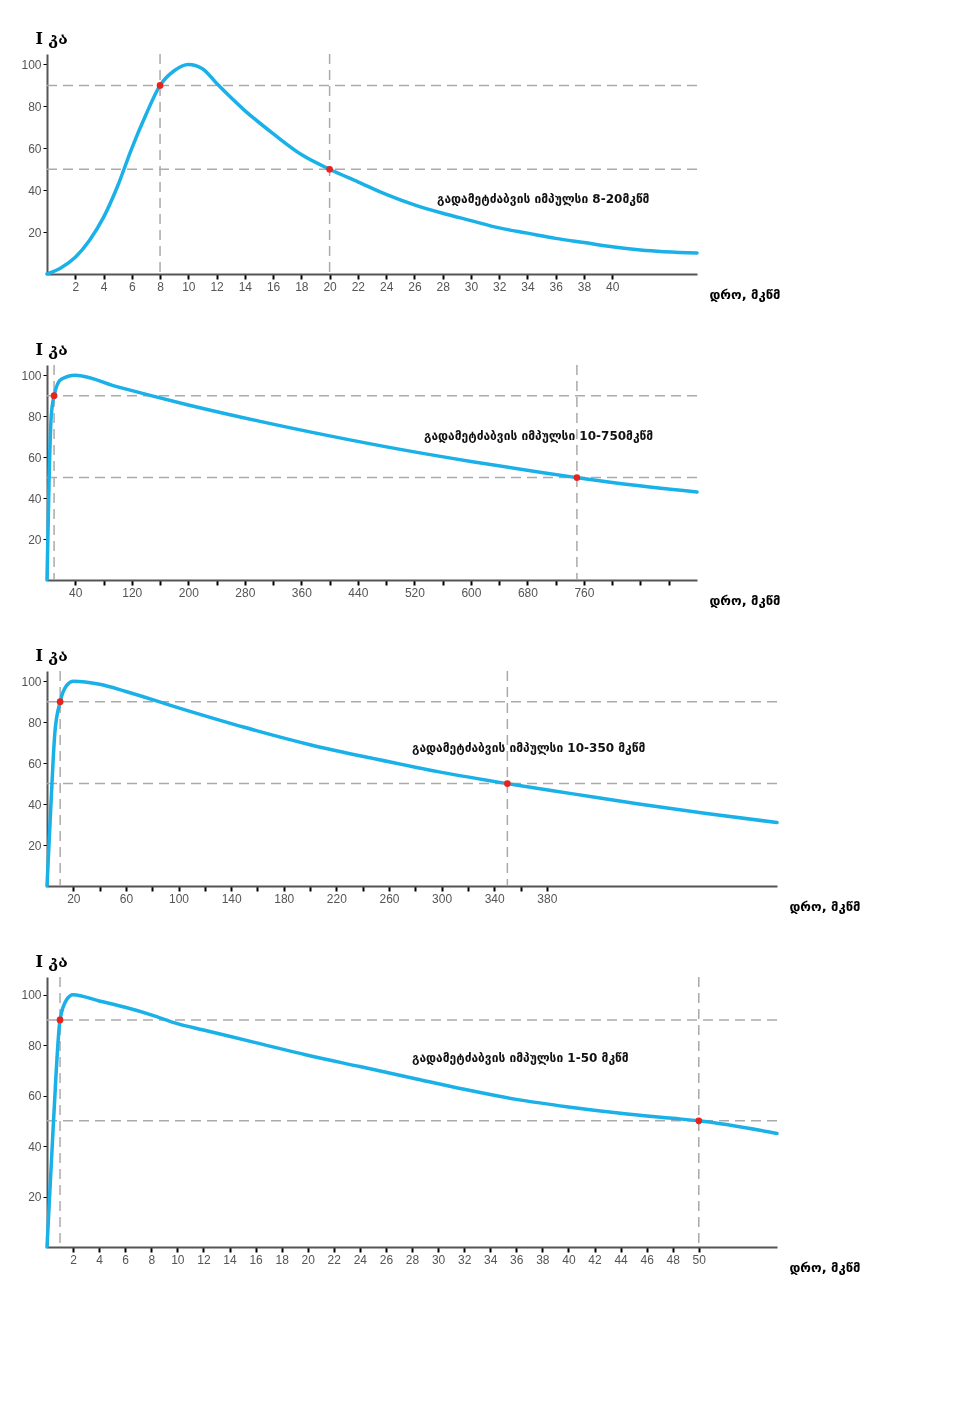 The image size is (971, 1414). Describe the element at coordinates (529, 748) in the screenshot. I see `annotation: გადამეტძაბვის იმპულსი 10-350 მკწმ` at that location.